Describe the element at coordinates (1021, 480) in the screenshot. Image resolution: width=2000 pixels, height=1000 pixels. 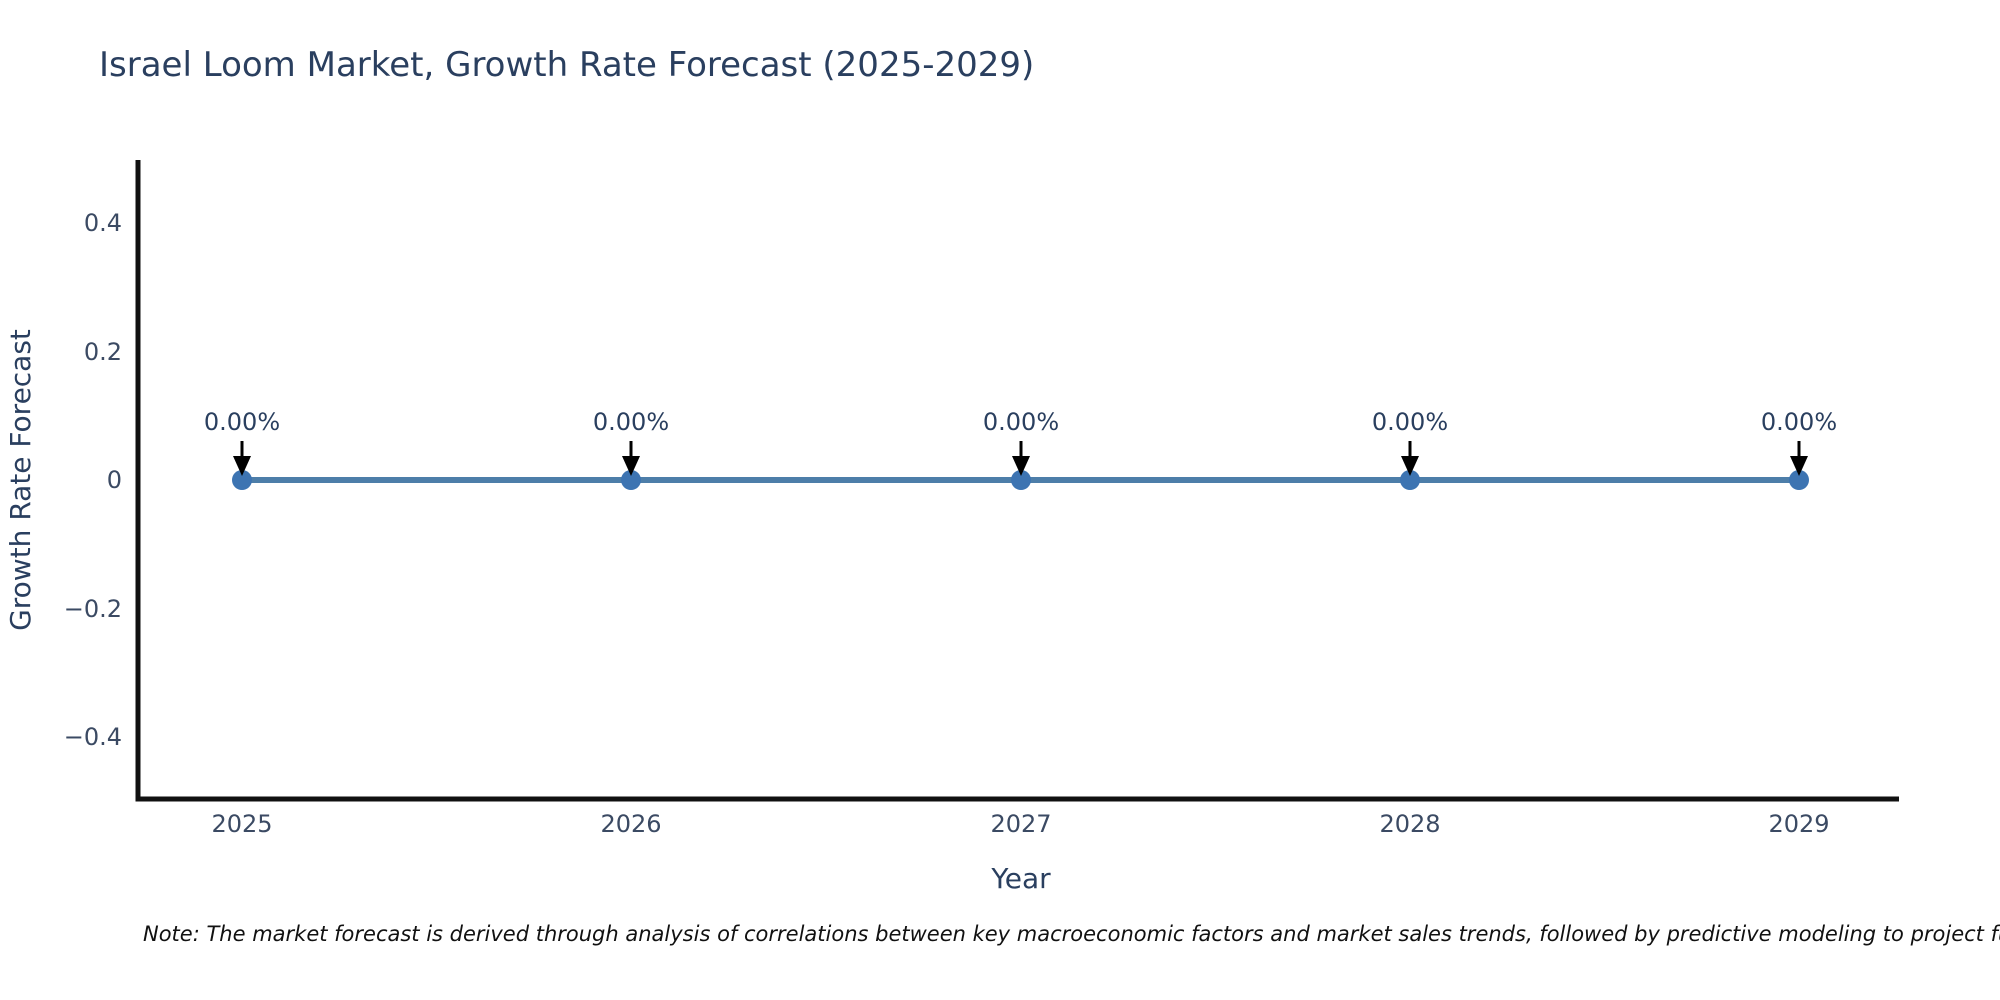
I see `data-point-2027` at that location.